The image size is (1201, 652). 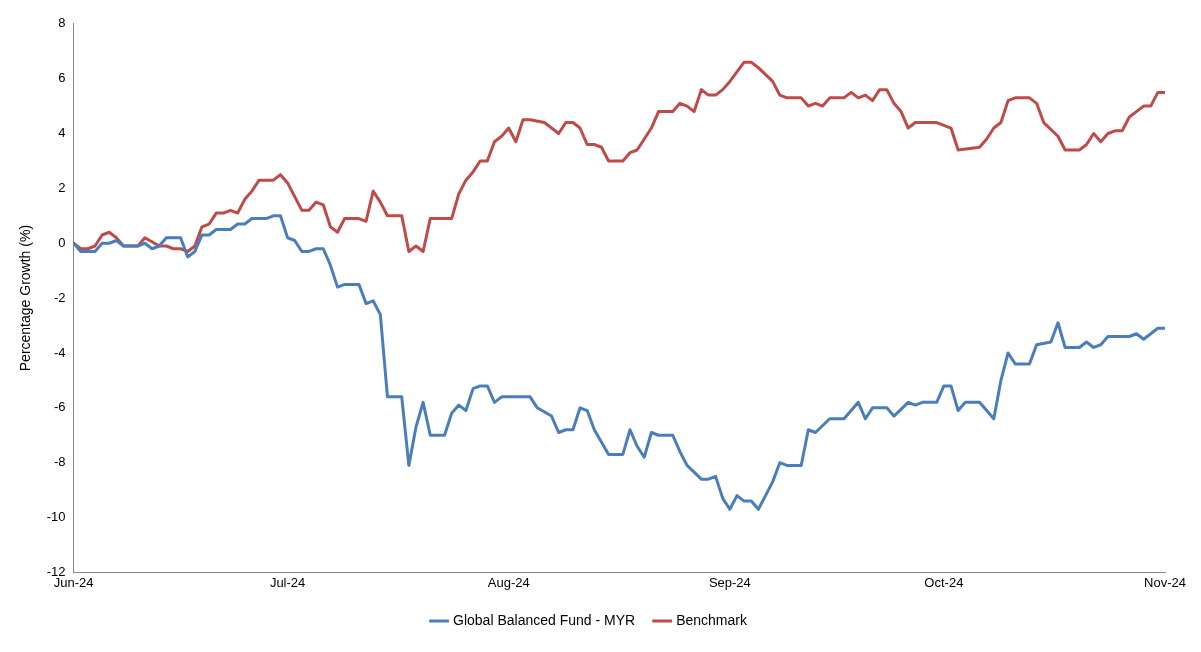 What do you see at coordinates (60, 297) in the screenshot?
I see `y-tick-label: -2` at bounding box center [60, 297].